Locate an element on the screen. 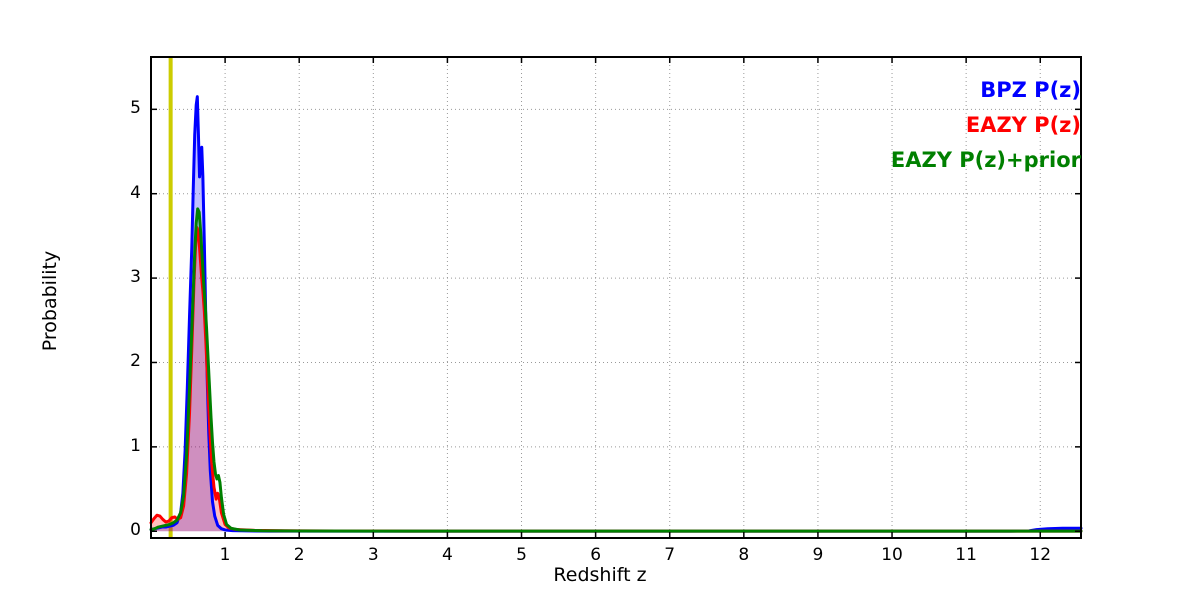  x-tick-label: 2 is located at coordinates (299, 555).